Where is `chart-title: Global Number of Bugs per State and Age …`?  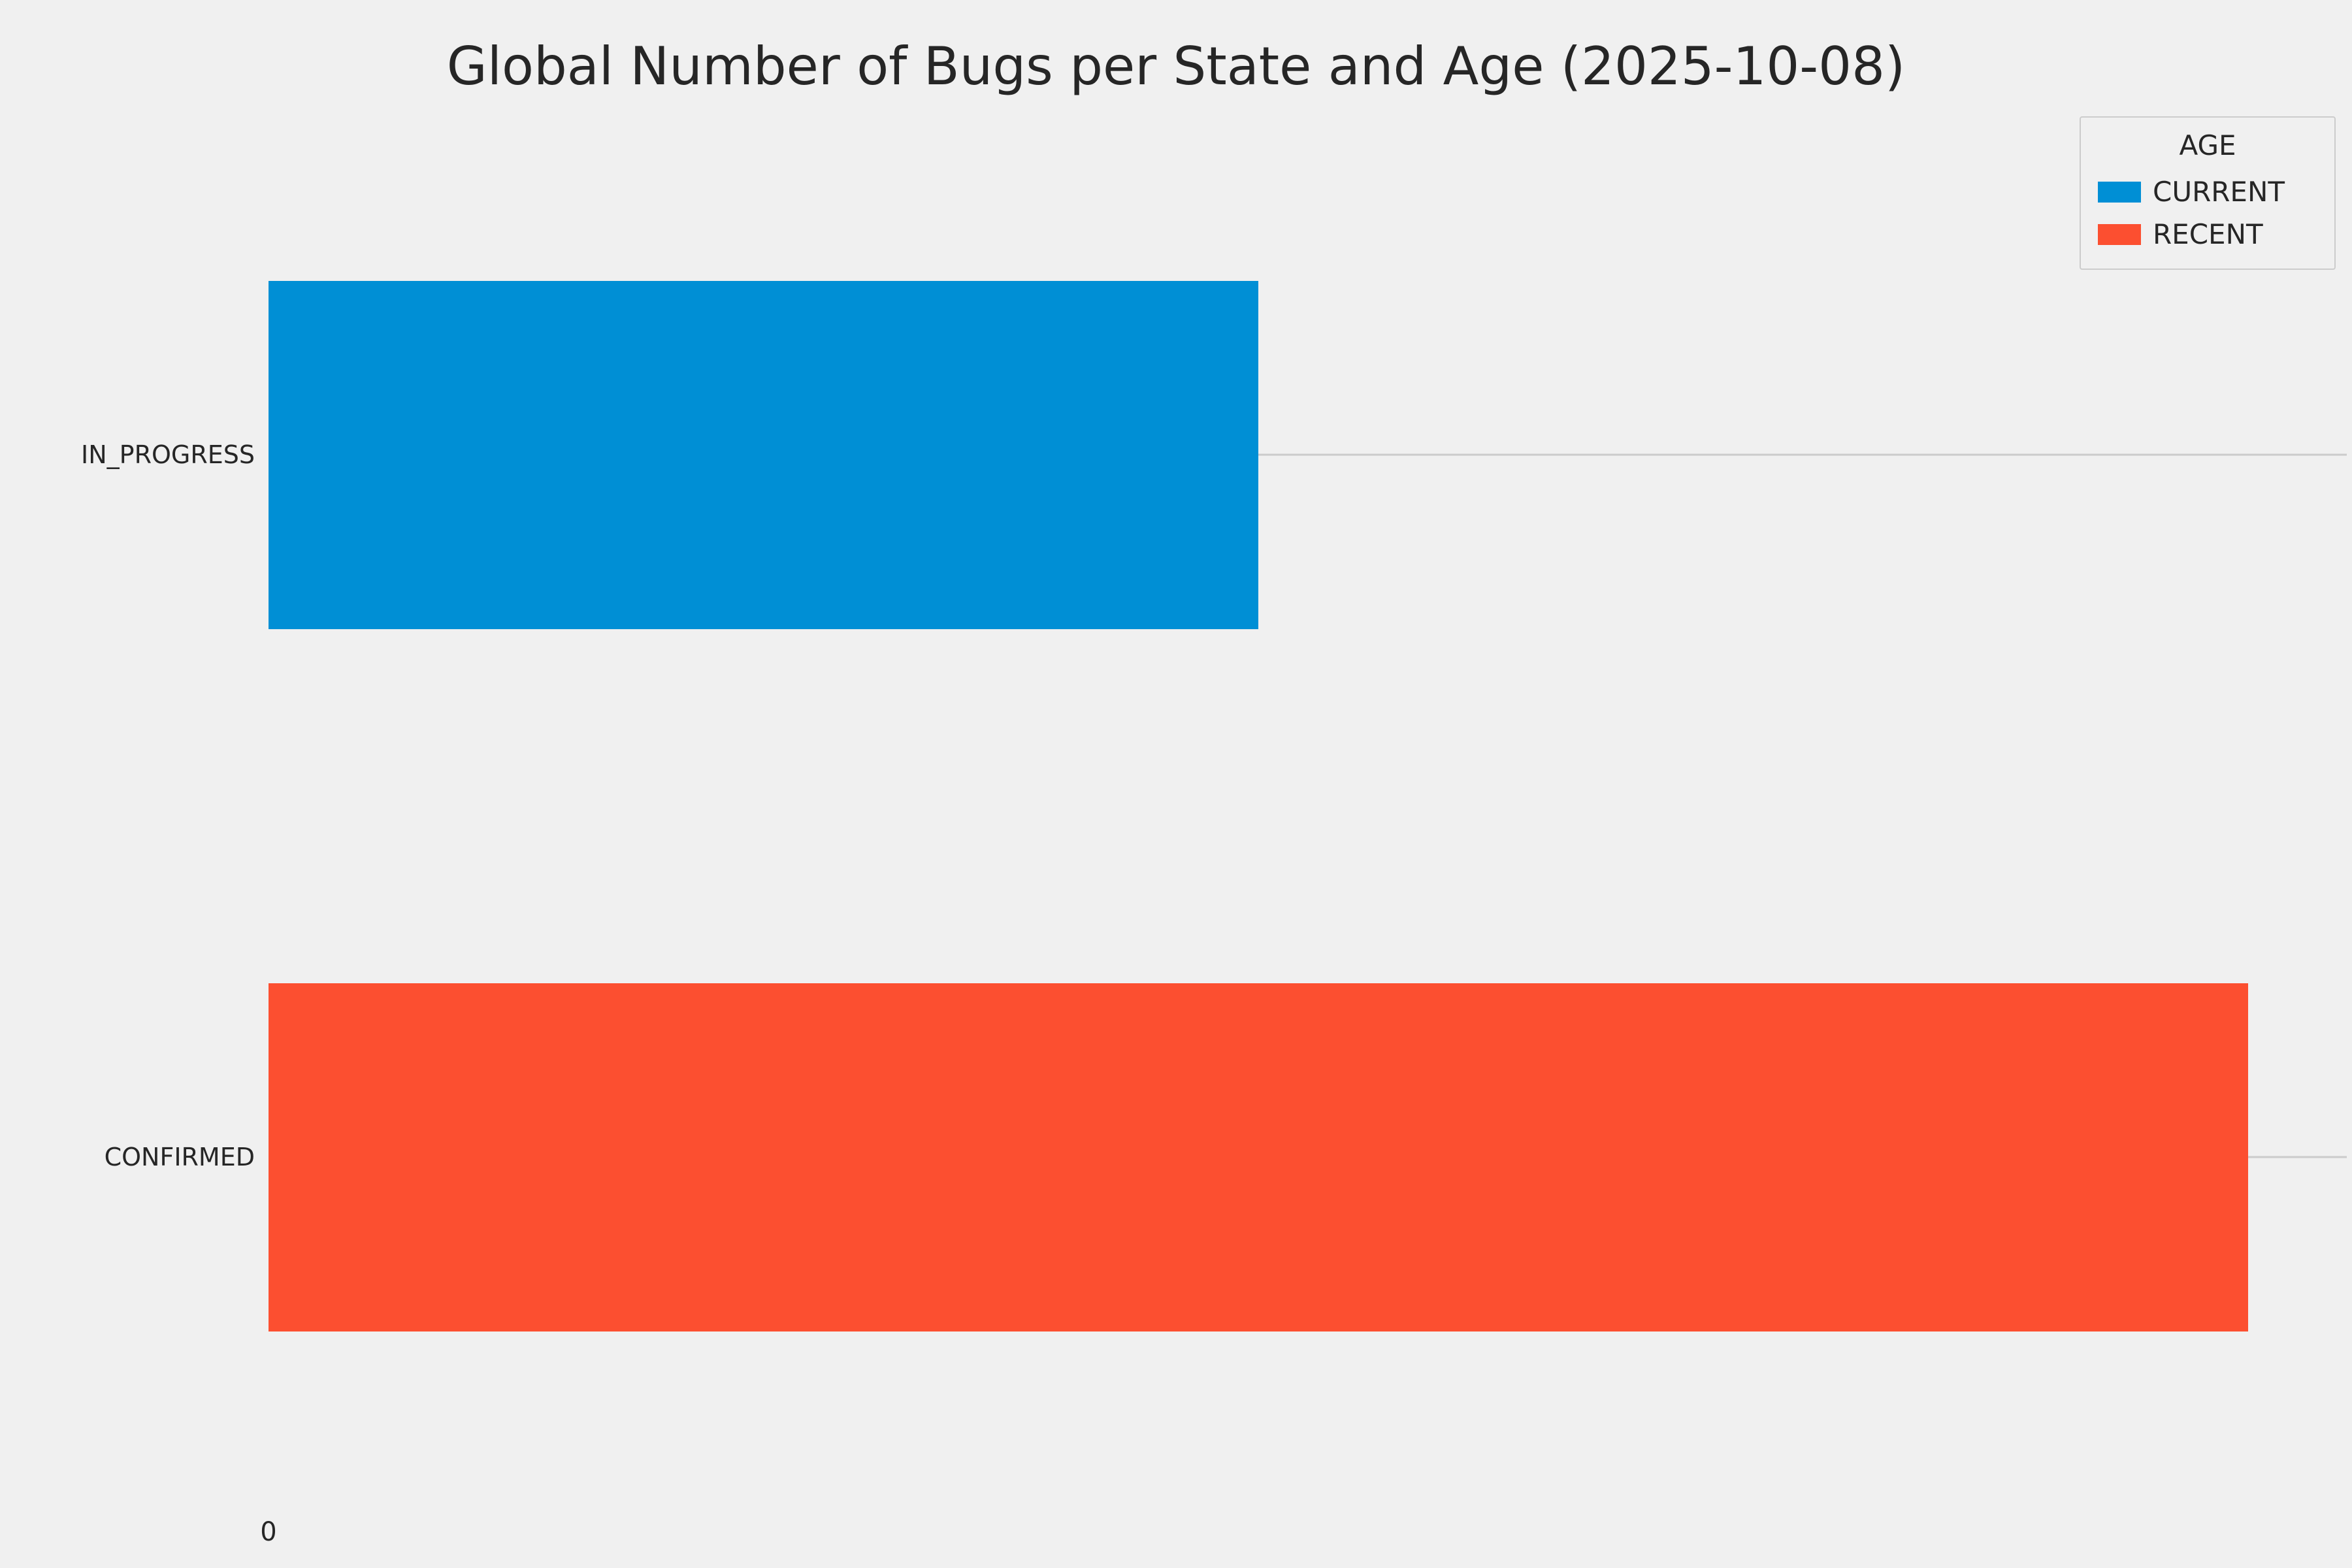
chart-title: Global Number of Bugs per State and Age … is located at coordinates (1176, 66).